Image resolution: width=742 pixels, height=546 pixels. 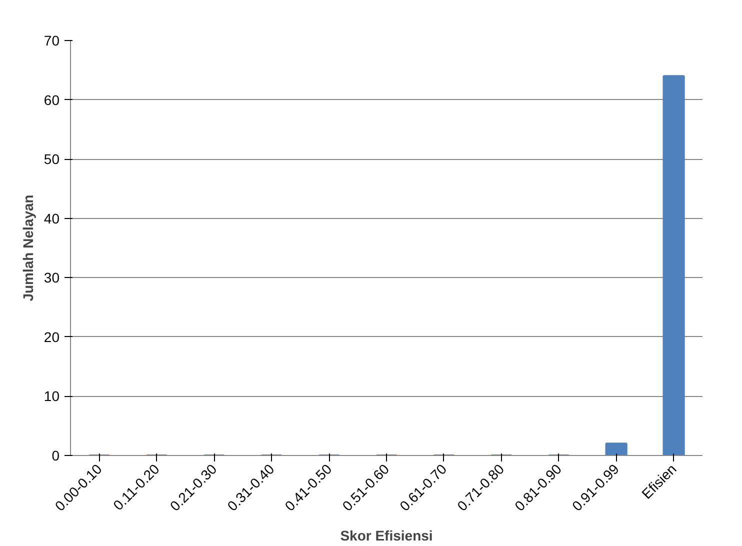 I want to click on y-axis-title: Jumlah Nelayan, so click(x=28, y=248).